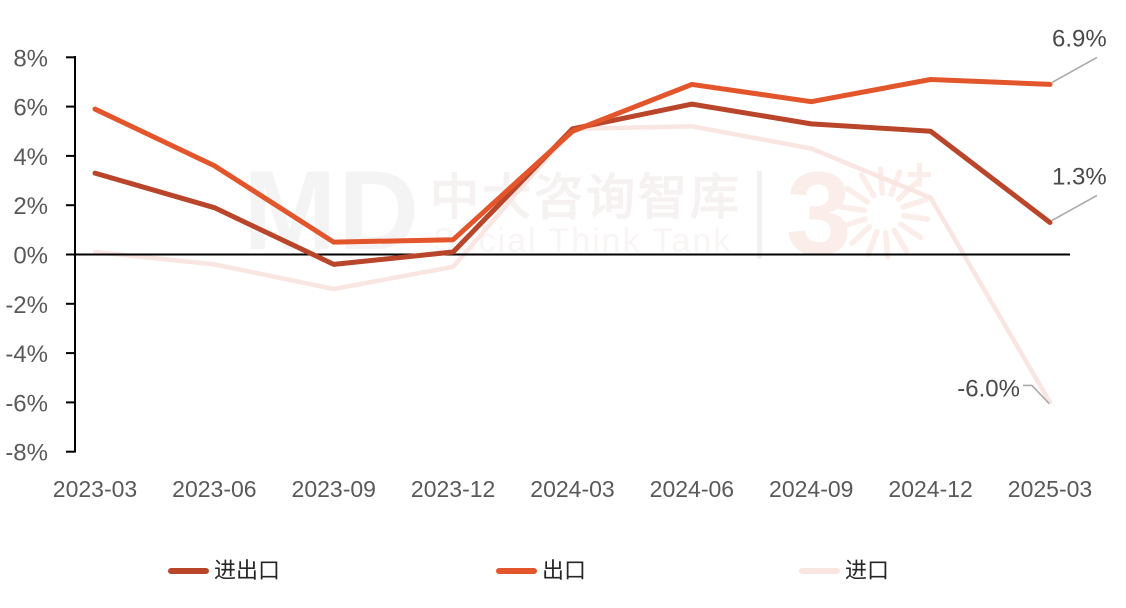 Image resolution: width=1126 pixels, height=608 pixels. Describe the element at coordinates (811, 489) in the screenshot. I see `x-tick-label: 2024-09` at that location.